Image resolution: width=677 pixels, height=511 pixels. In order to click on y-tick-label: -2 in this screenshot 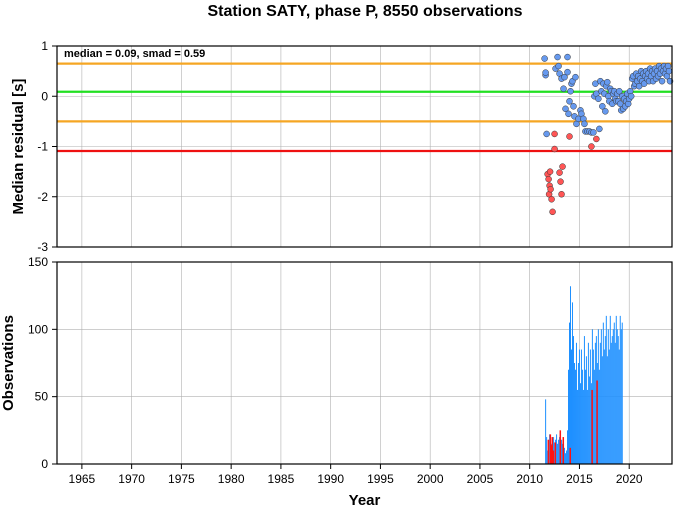, I will do `click(42, 197)`.